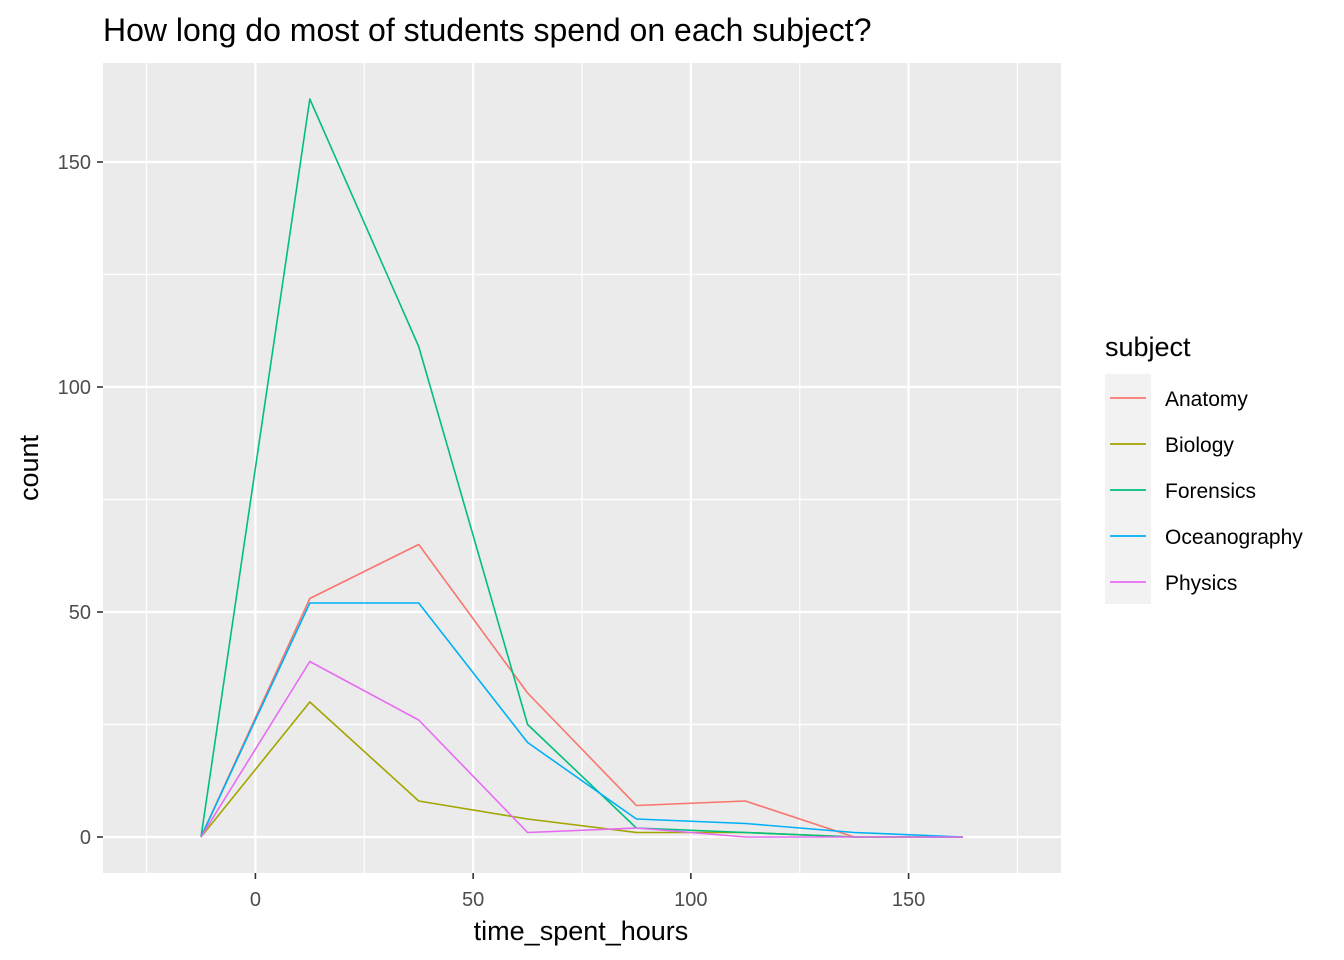  I want to click on y-tick-label: 100, so click(74, 388).